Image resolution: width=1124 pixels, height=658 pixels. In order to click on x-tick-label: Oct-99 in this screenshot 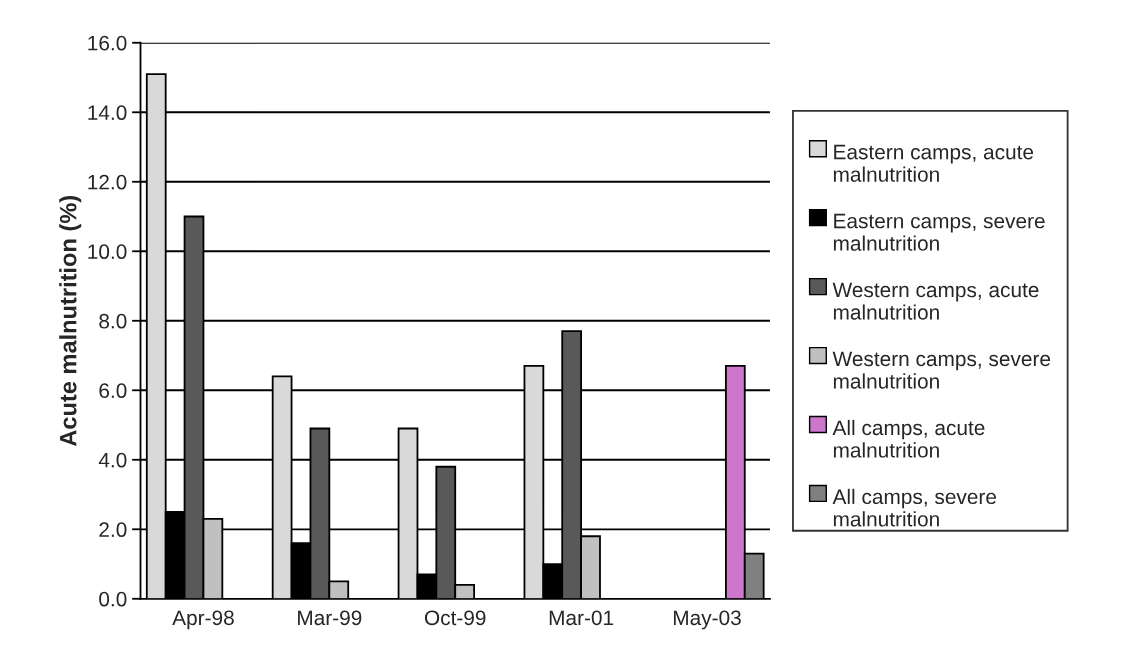, I will do `click(455, 618)`.